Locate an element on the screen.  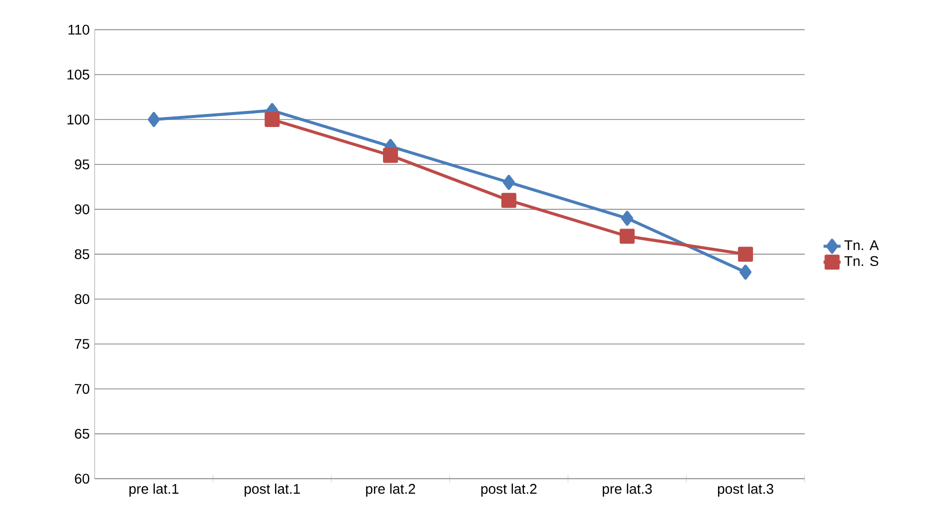
y-tick-label: 75 is located at coordinates (82, 344).